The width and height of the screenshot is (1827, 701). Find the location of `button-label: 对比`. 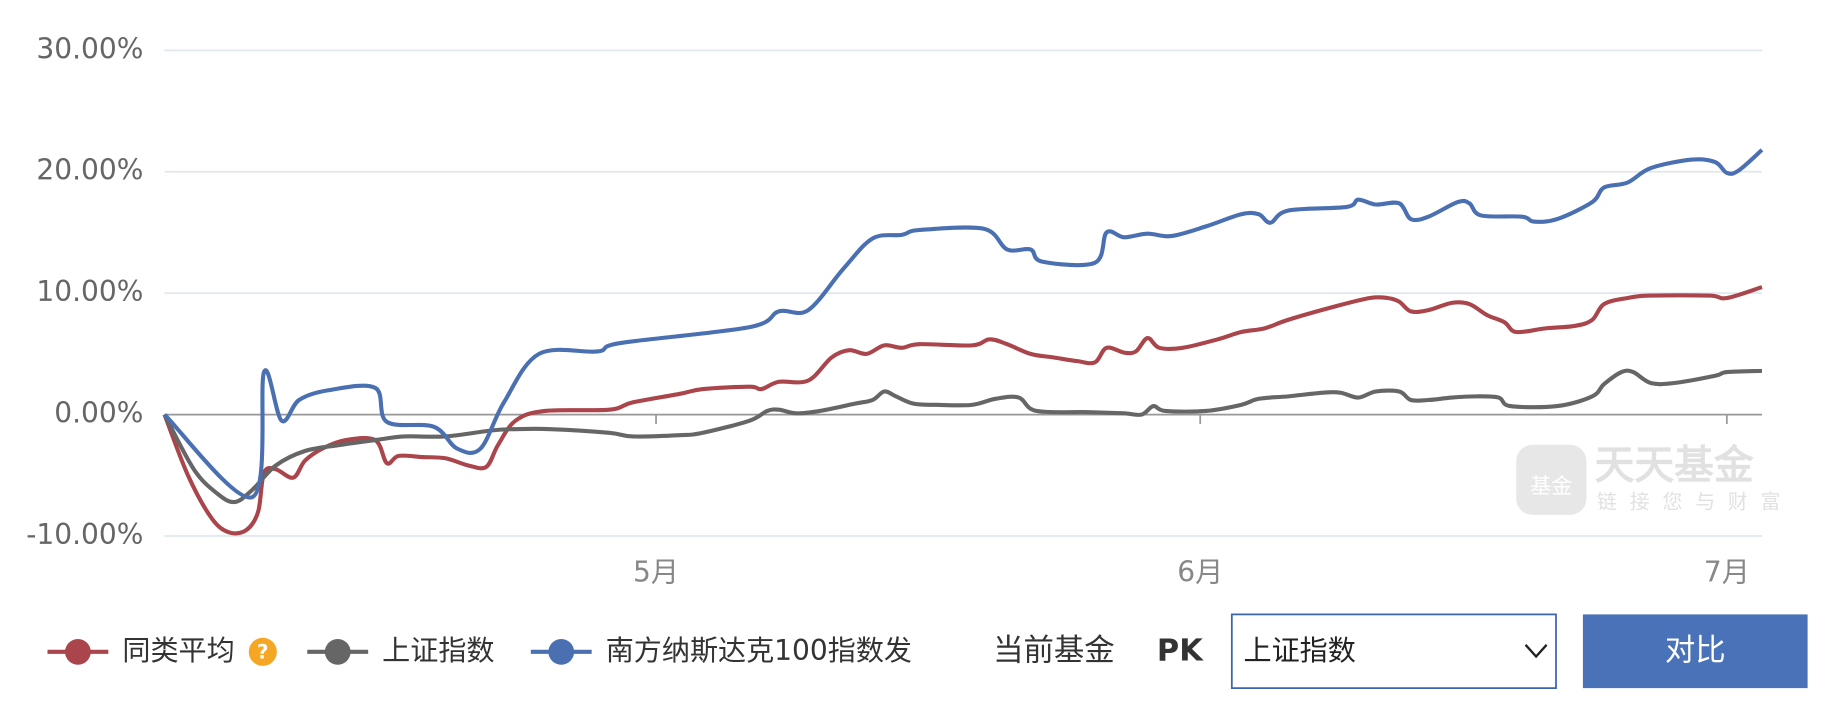

button-label: 对比 is located at coordinates (1695, 650).